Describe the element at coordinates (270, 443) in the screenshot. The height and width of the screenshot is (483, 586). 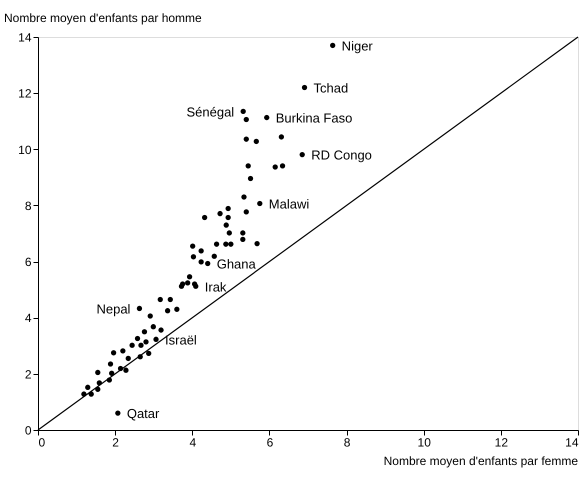
I see `x-tick-label: 6` at that location.